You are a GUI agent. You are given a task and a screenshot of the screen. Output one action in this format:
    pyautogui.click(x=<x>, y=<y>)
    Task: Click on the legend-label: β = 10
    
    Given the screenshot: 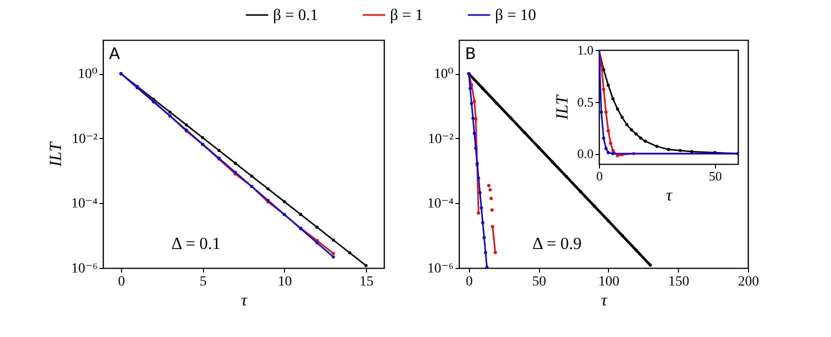 What is the action you would take?
    pyautogui.click(x=515, y=15)
    